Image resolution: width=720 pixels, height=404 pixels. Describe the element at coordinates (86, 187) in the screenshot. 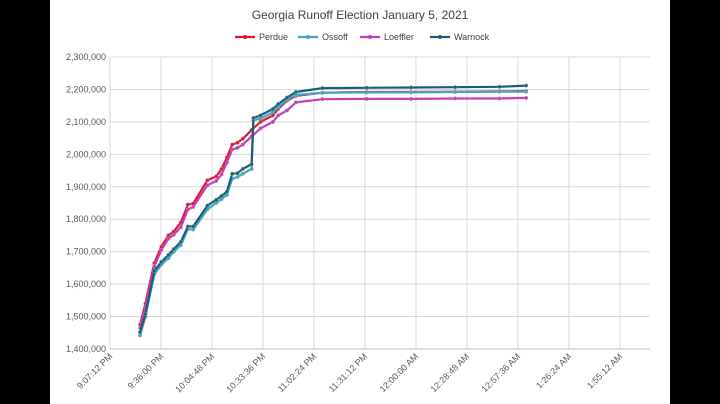

I see `y-tick-label: 1,900,000` at that location.